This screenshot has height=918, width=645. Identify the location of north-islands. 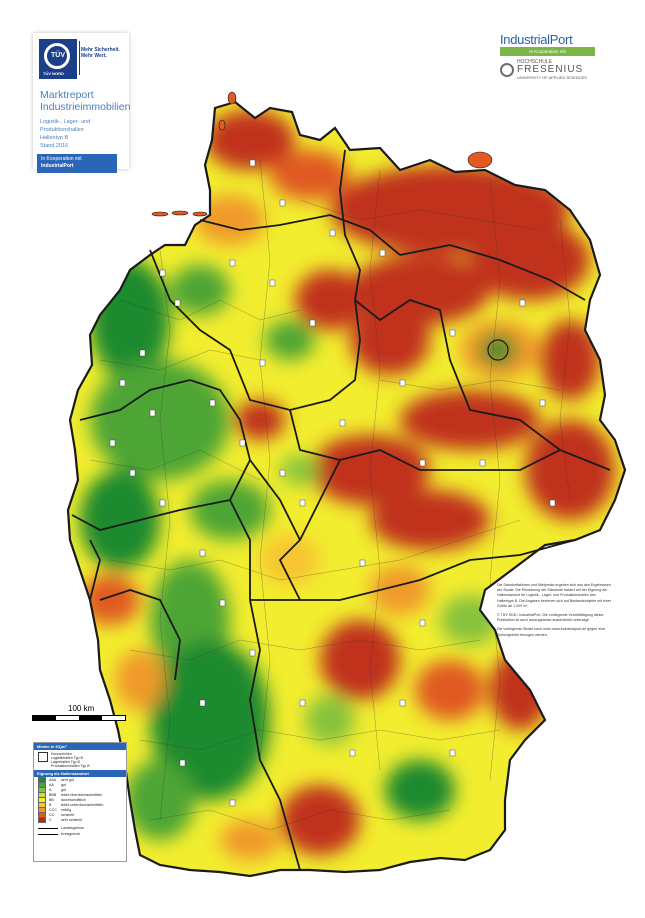
(322, 154).